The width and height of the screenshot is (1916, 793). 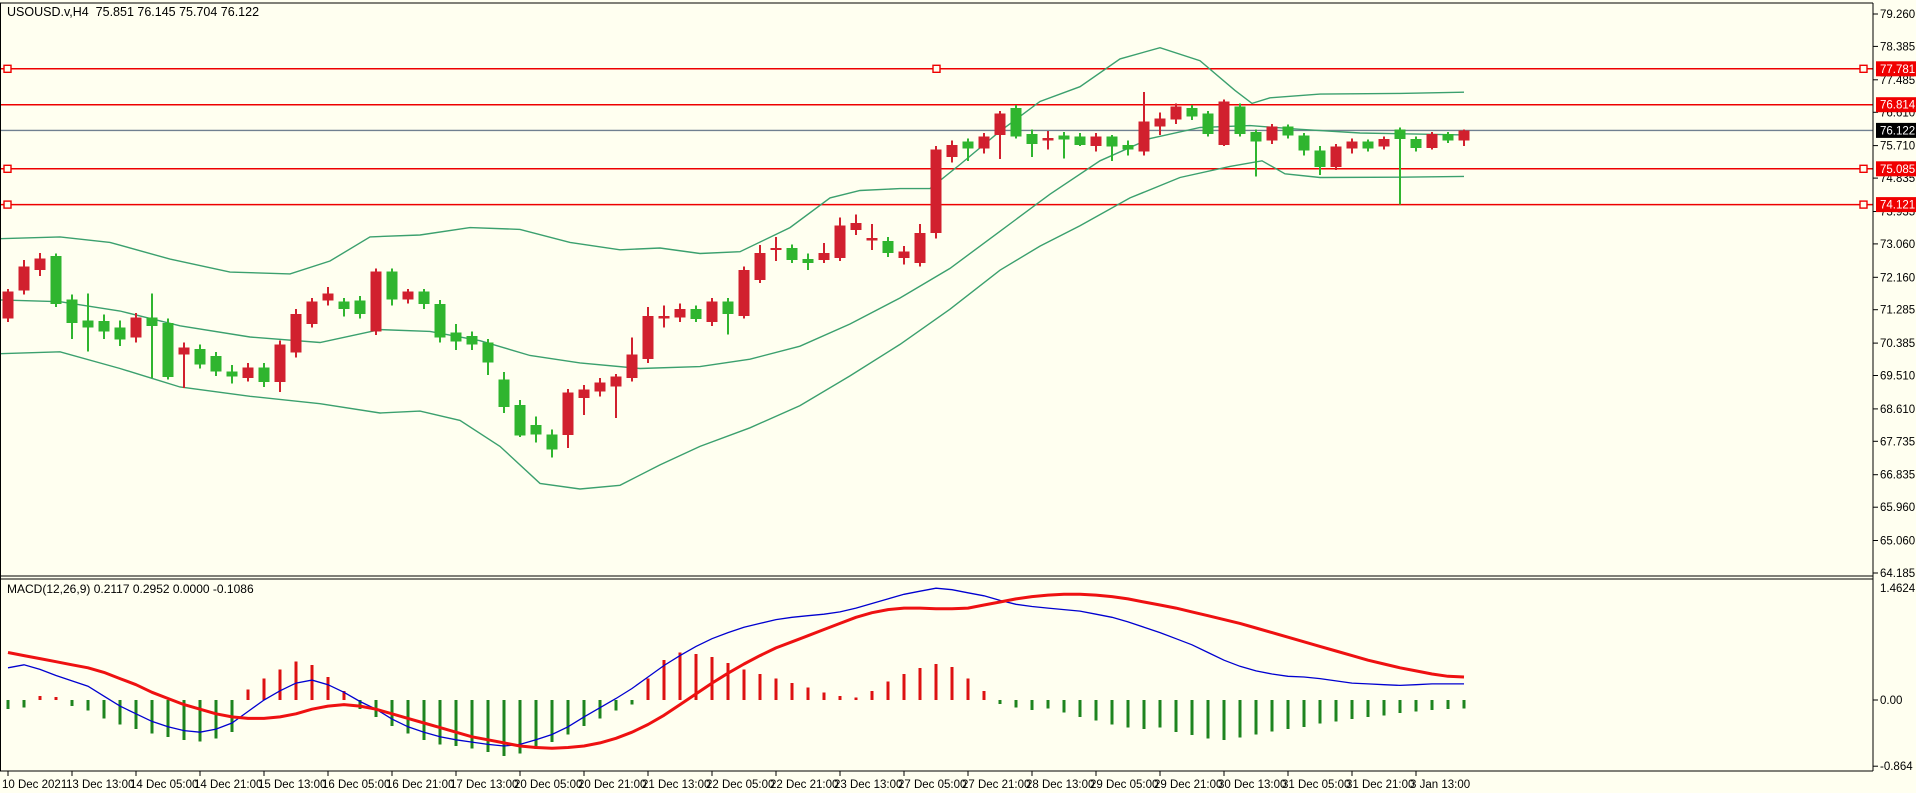 What do you see at coordinates (1897, 147) in the screenshot?
I see `price-tick-label: 75.710` at bounding box center [1897, 147].